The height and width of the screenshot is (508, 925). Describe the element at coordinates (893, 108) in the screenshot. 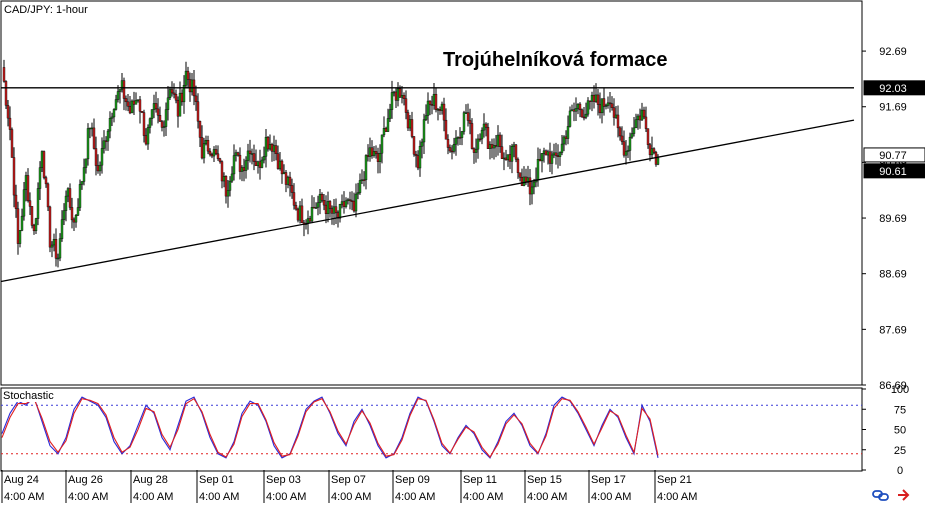

I see `price-tick-label: 91.69` at that location.